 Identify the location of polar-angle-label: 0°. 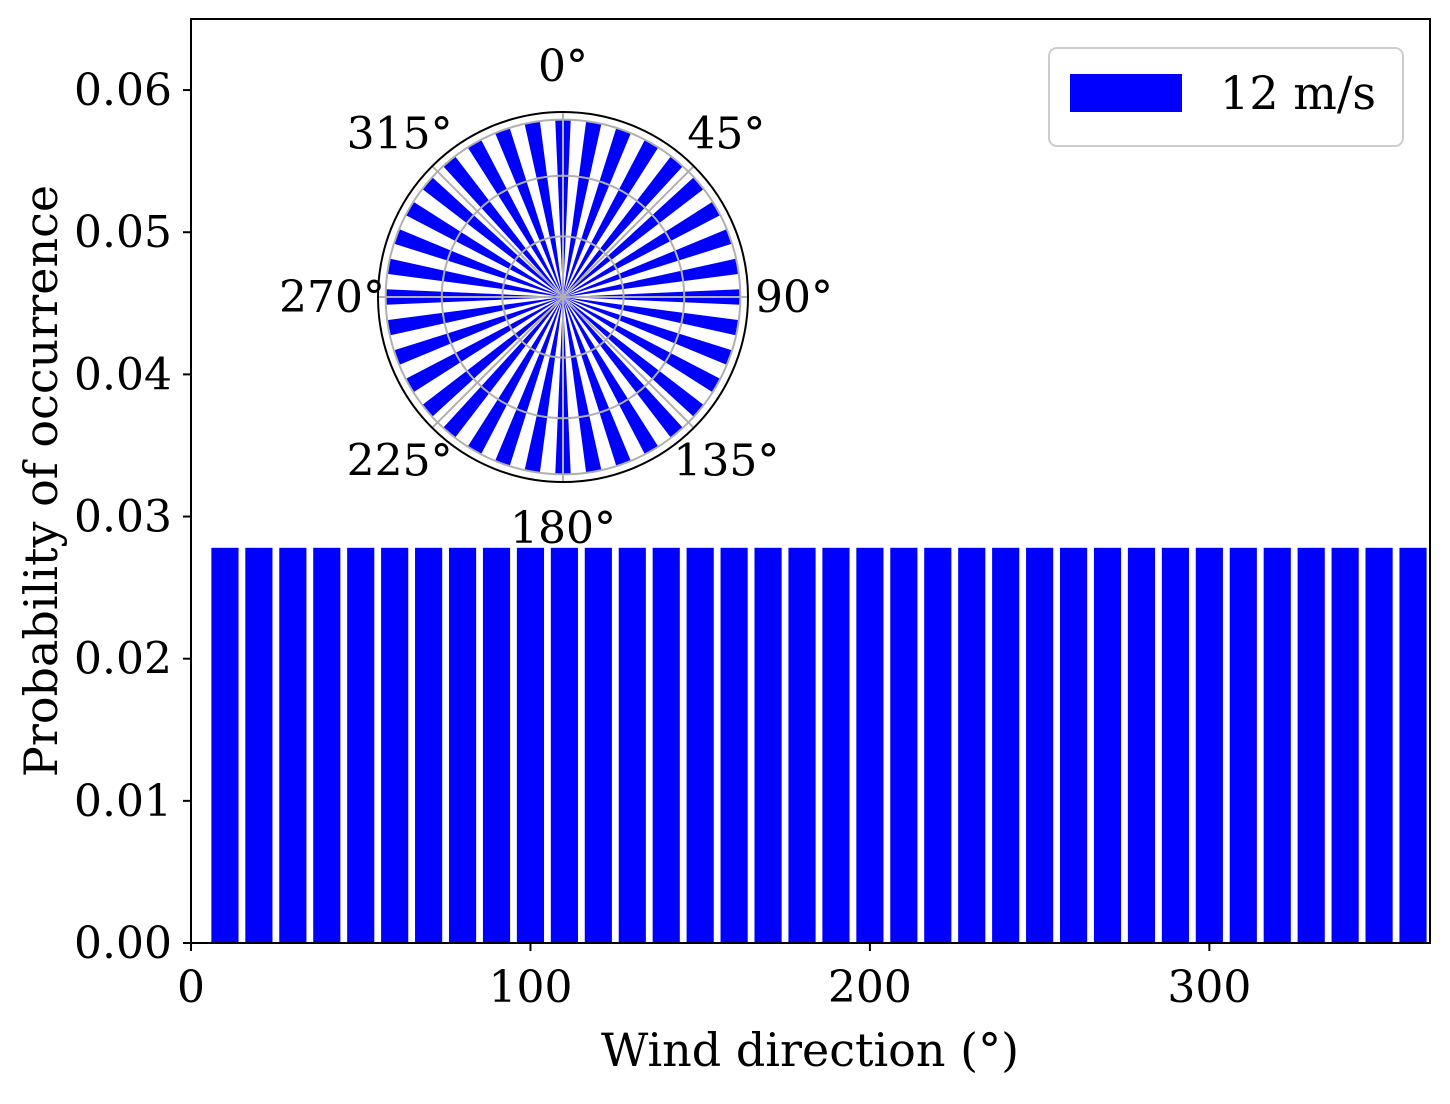
(563, 66).